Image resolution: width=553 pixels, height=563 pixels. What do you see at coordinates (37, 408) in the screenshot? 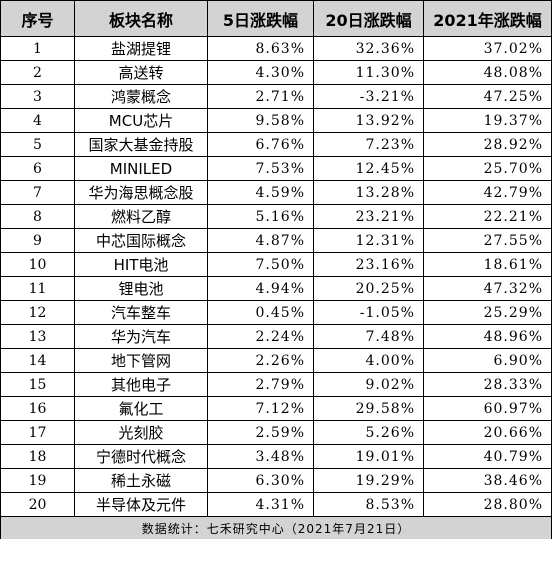
I see `cell-index: 16` at bounding box center [37, 408].